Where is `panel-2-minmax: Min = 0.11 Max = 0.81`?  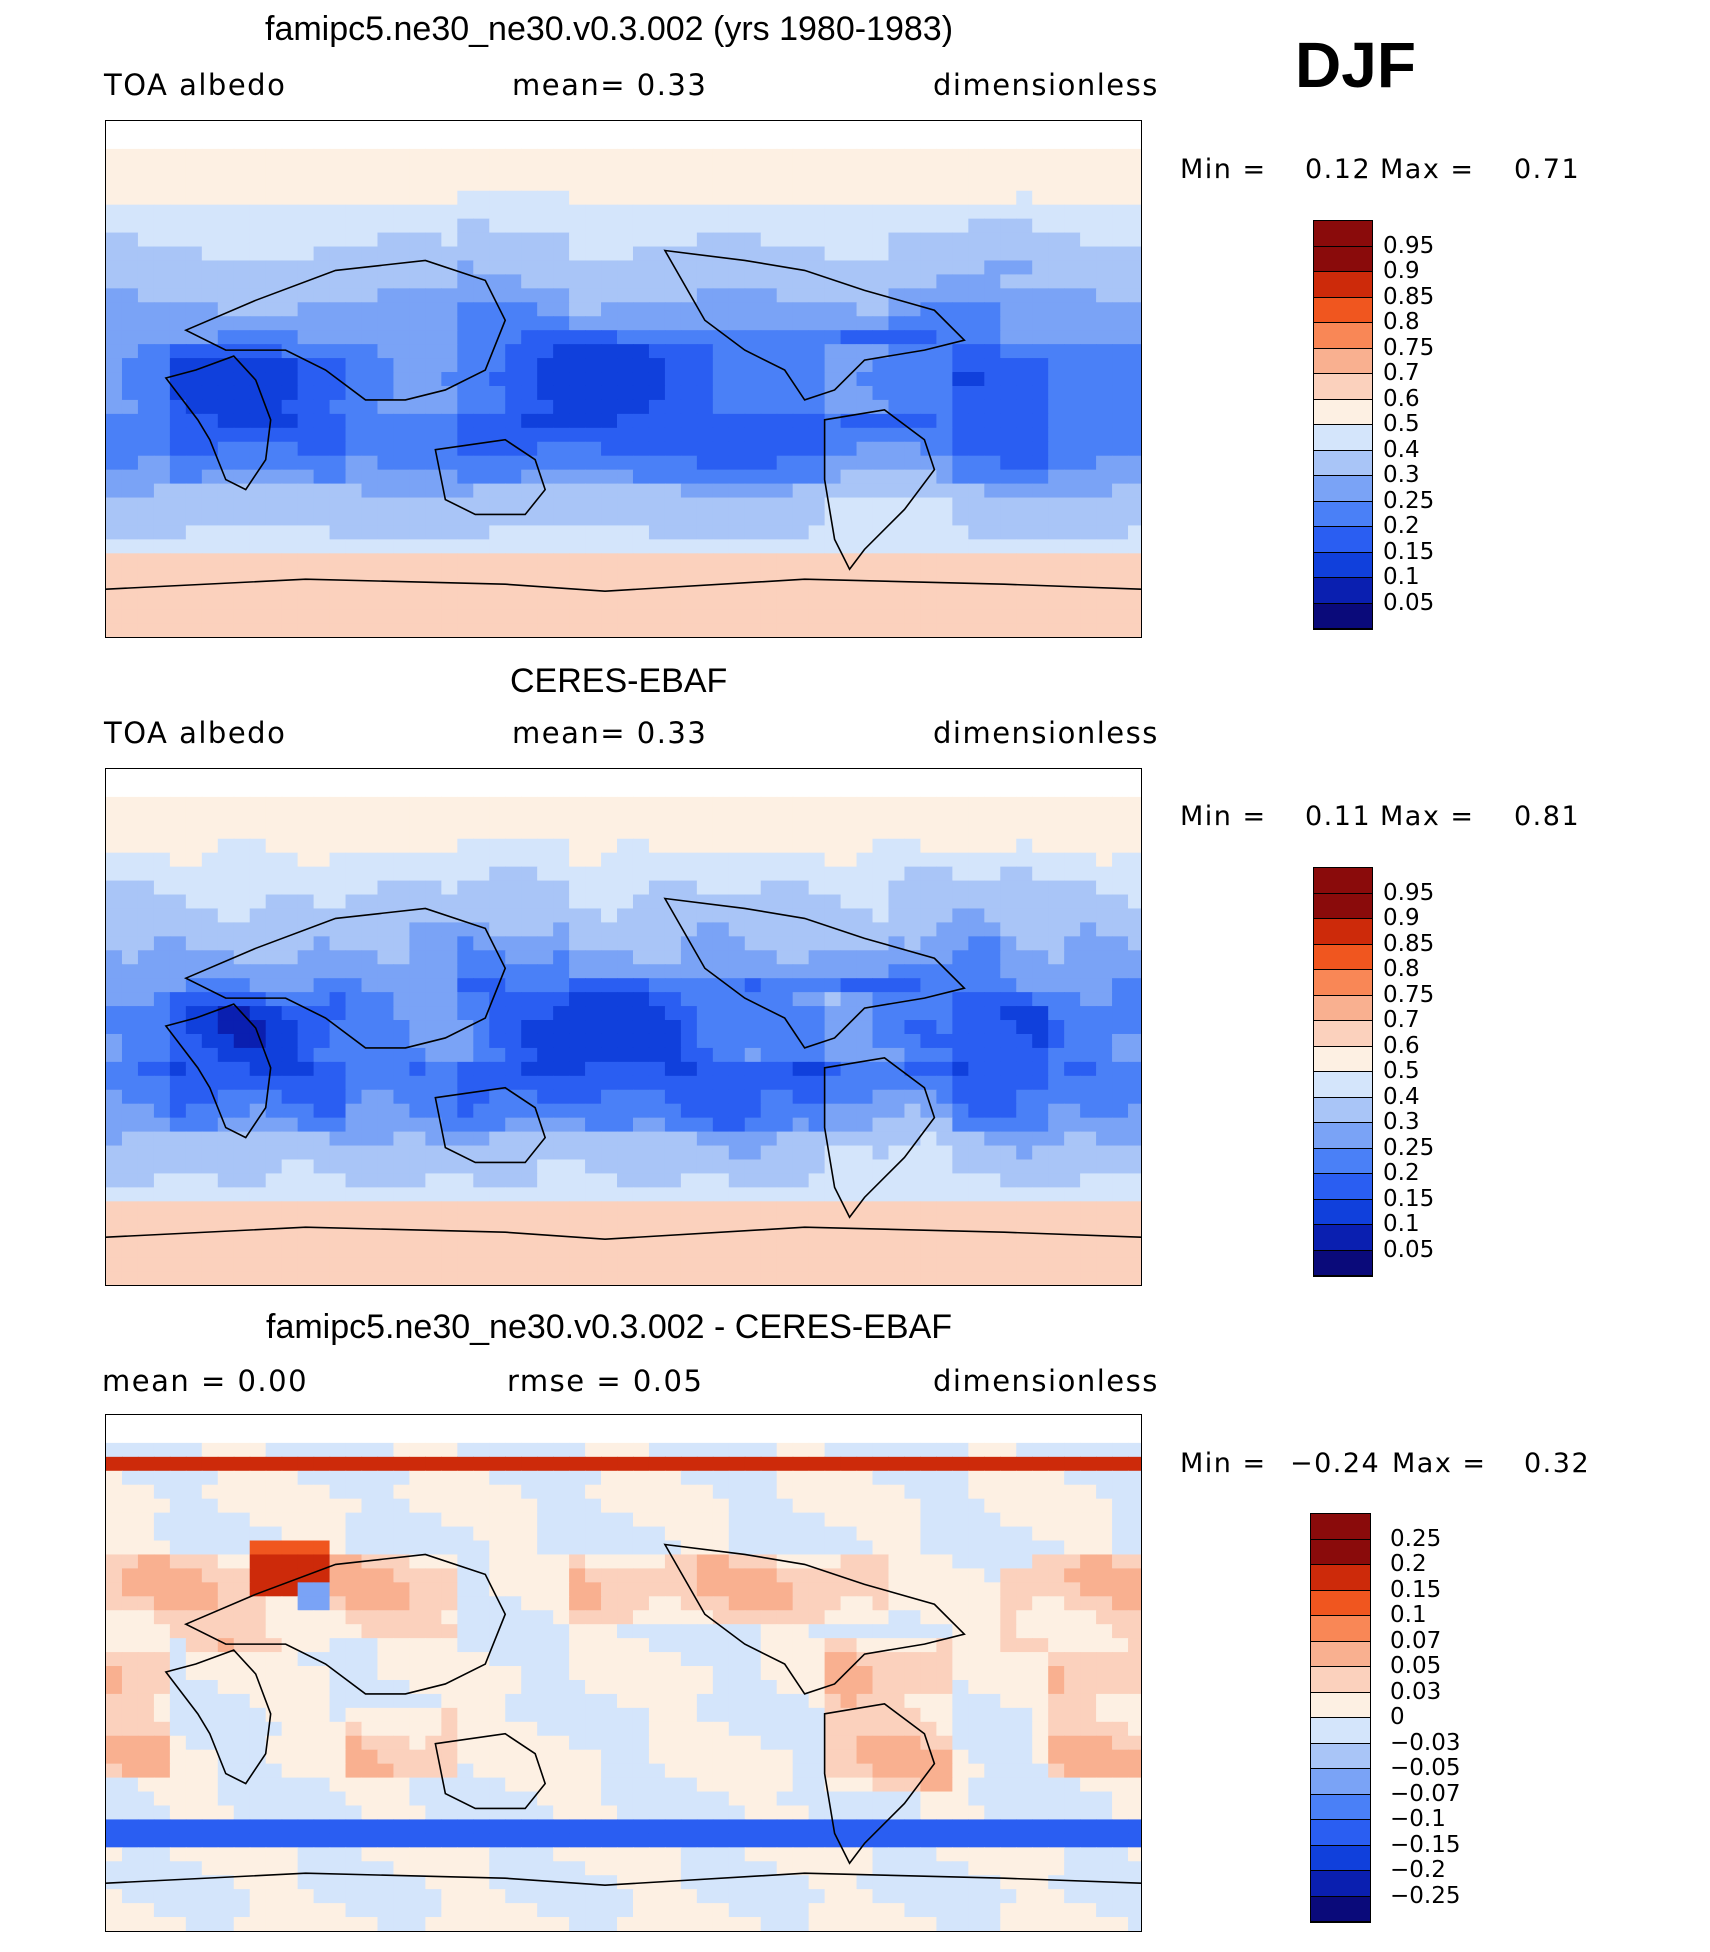 panel-2-minmax: Min = 0.11 Max = 0.81 is located at coordinates (1390, 818).